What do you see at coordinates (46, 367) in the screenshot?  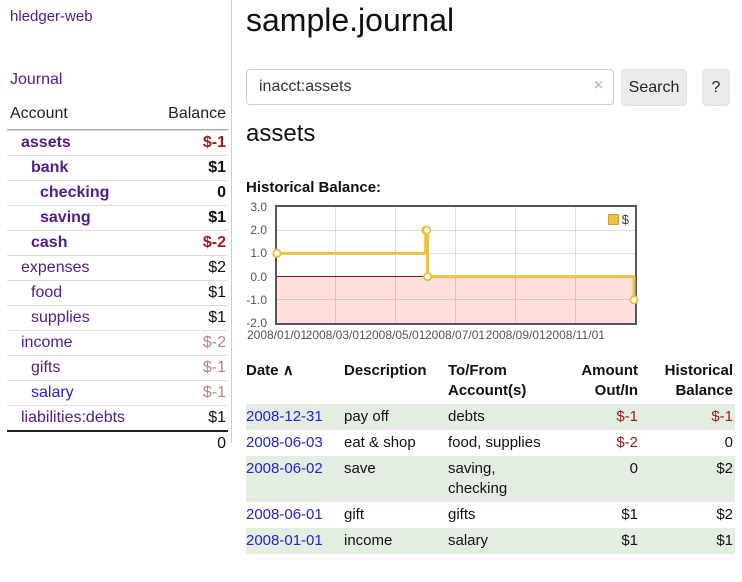 I see `account-link-gifts: gifts` at bounding box center [46, 367].